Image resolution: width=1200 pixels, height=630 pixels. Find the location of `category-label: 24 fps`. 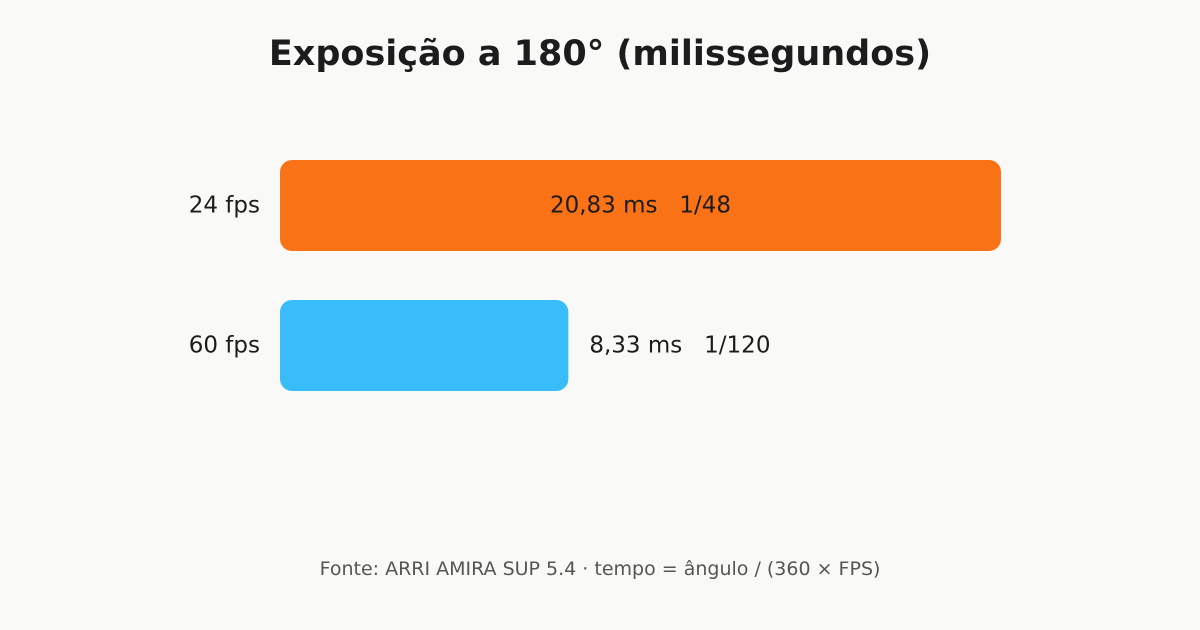

category-label: 24 fps is located at coordinates (224, 206).